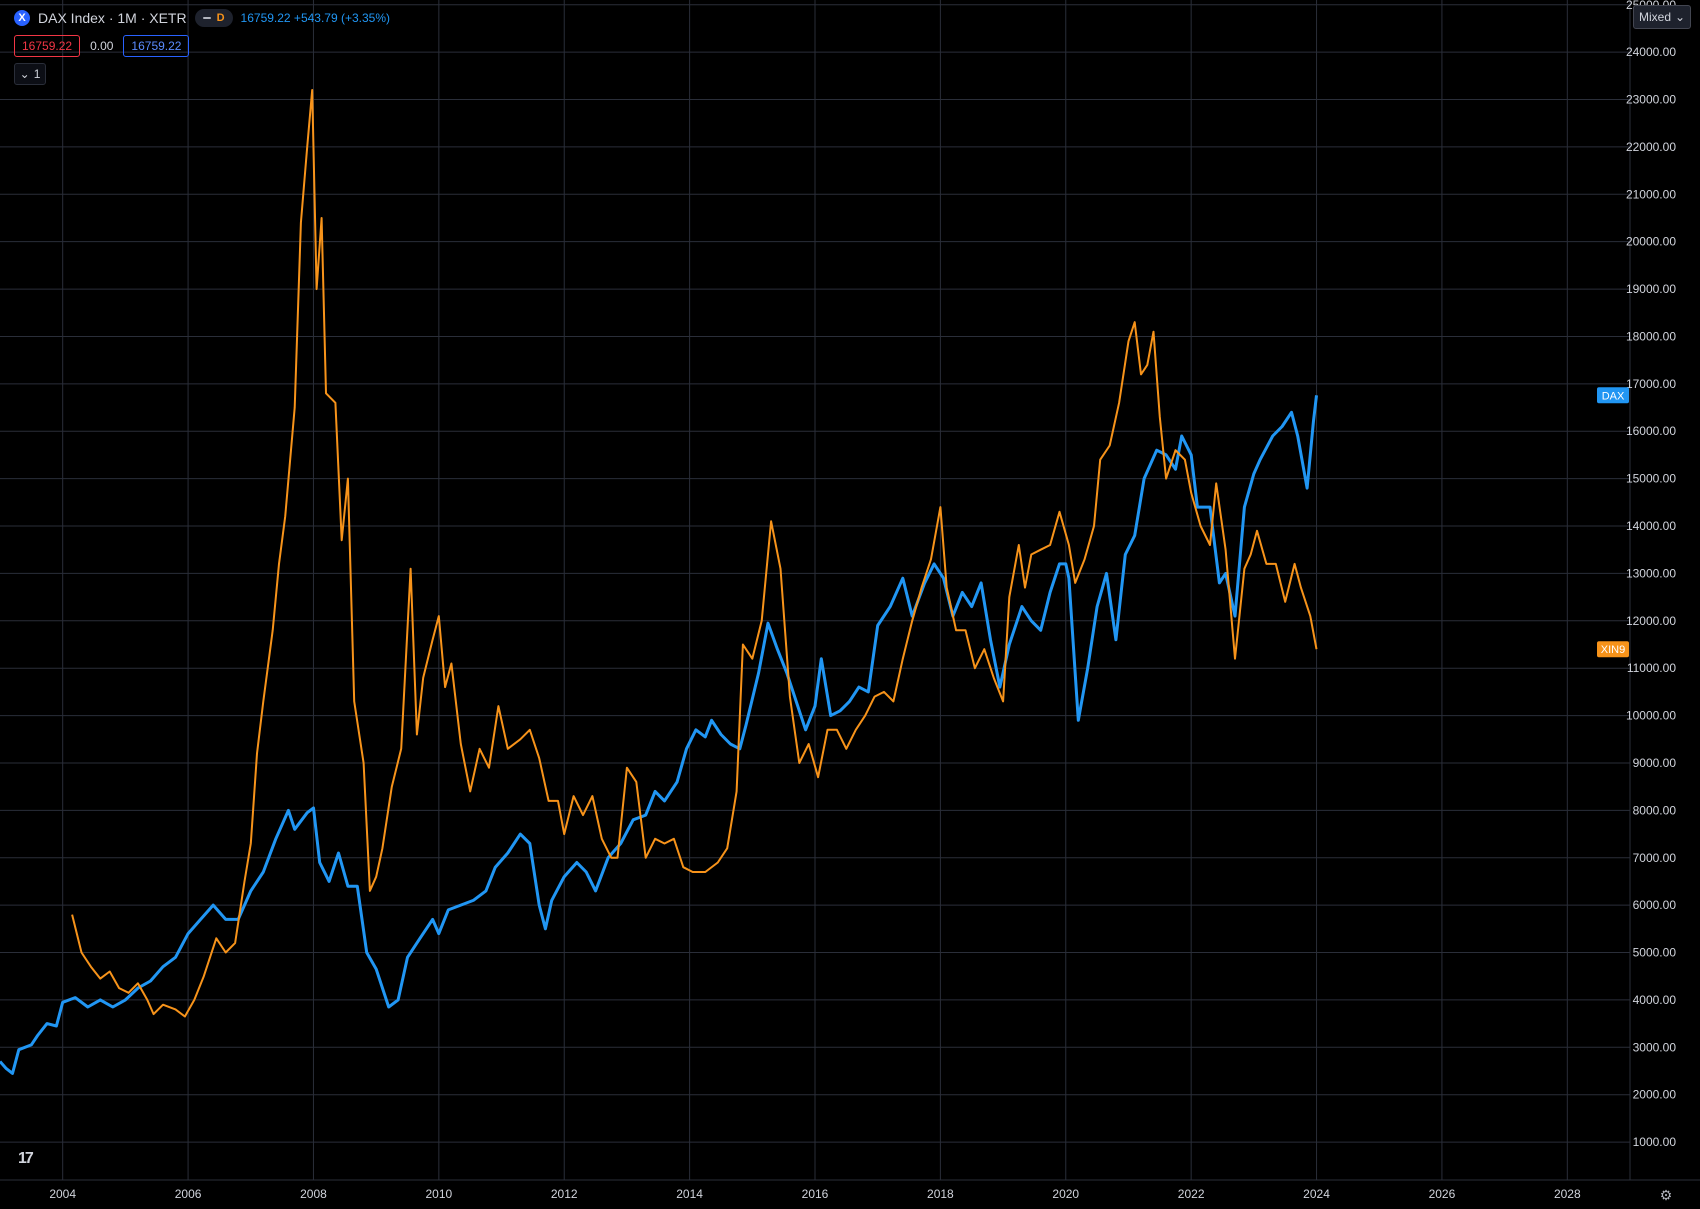 The width and height of the screenshot is (1700, 1209). What do you see at coordinates (1655, 810) in the screenshot?
I see `y-tick-label: 8000.00` at bounding box center [1655, 810].